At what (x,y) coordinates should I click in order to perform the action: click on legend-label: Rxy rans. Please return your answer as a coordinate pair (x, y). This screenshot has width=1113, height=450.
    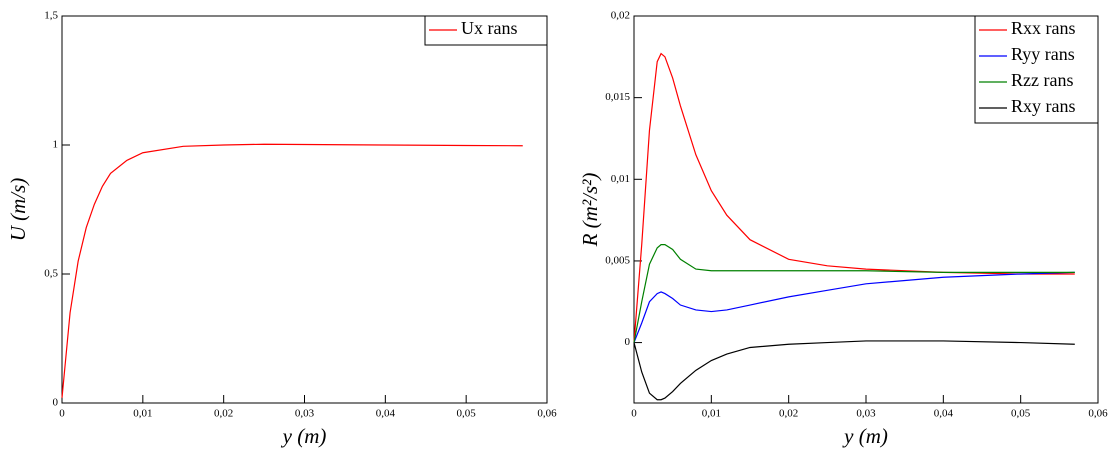
    Looking at the image, I should click on (1043, 106).